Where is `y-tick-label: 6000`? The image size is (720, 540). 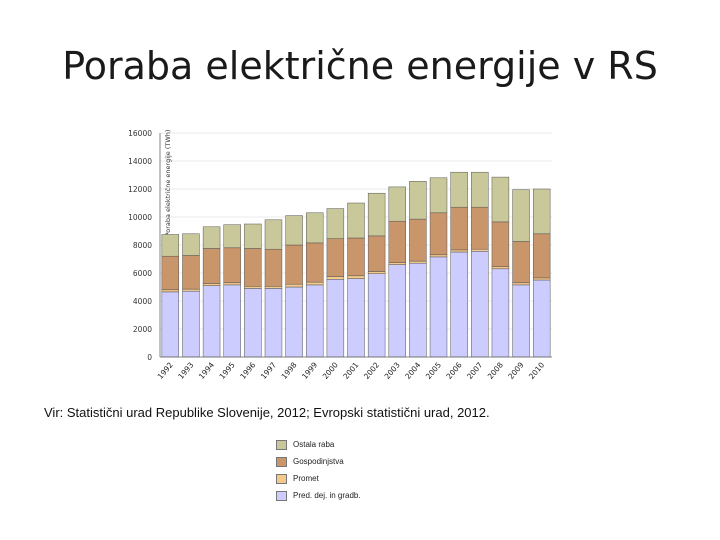
y-tick-label: 6000 is located at coordinates (142, 273).